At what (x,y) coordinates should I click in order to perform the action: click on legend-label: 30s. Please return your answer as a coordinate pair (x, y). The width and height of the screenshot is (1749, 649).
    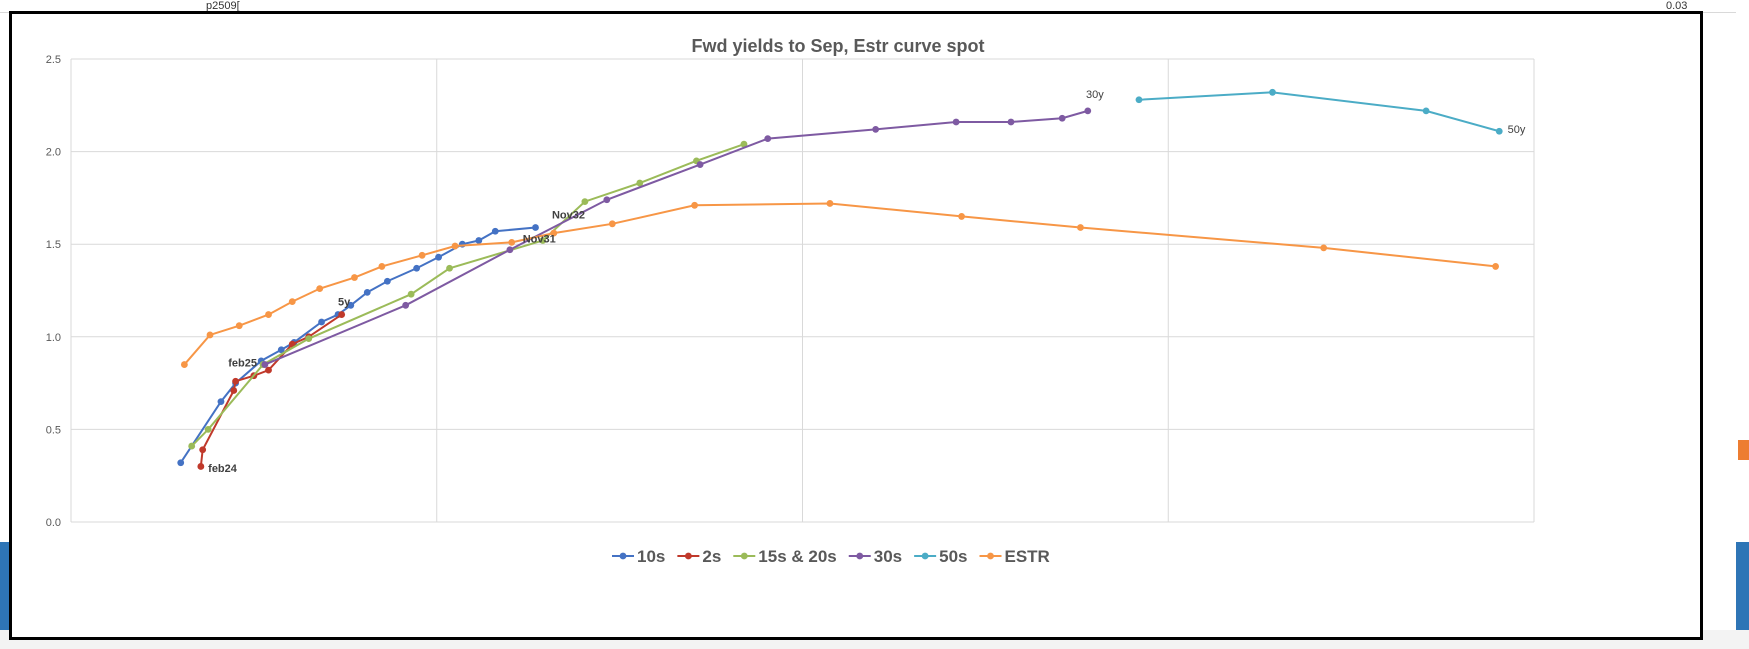
    Looking at the image, I should click on (888, 556).